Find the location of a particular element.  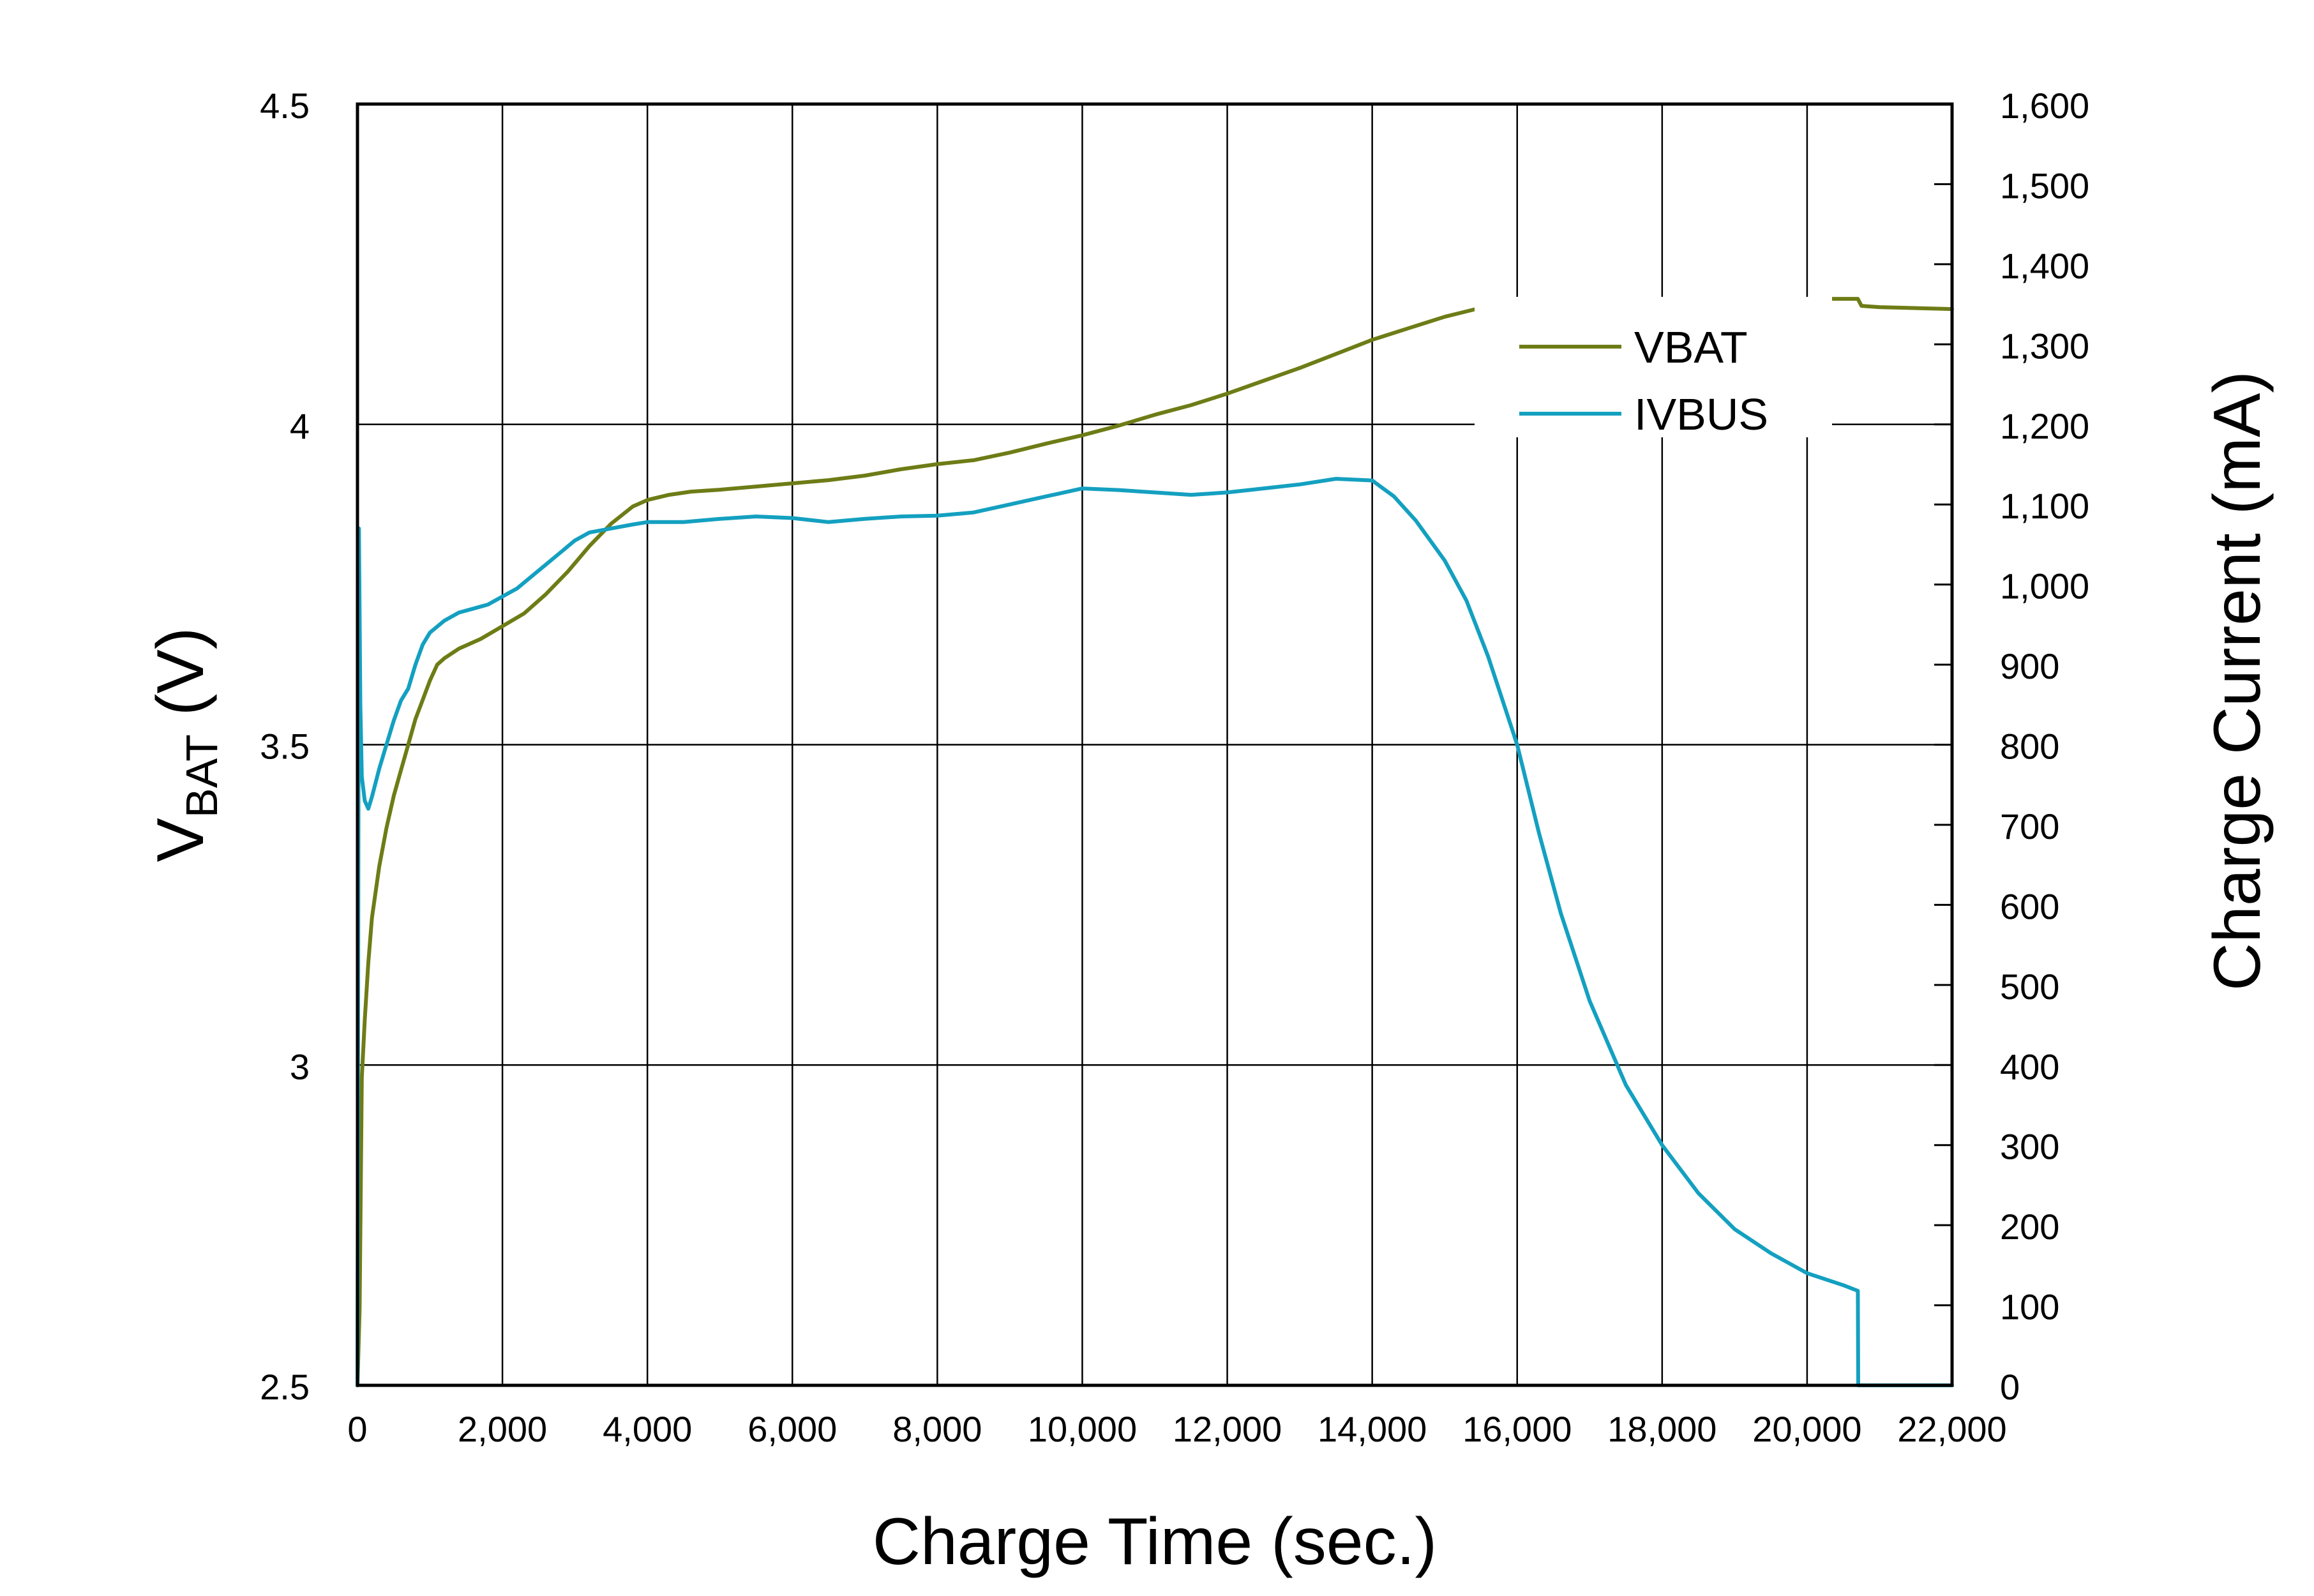

y-left-tick-label: 3.5 is located at coordinates (285, 746).